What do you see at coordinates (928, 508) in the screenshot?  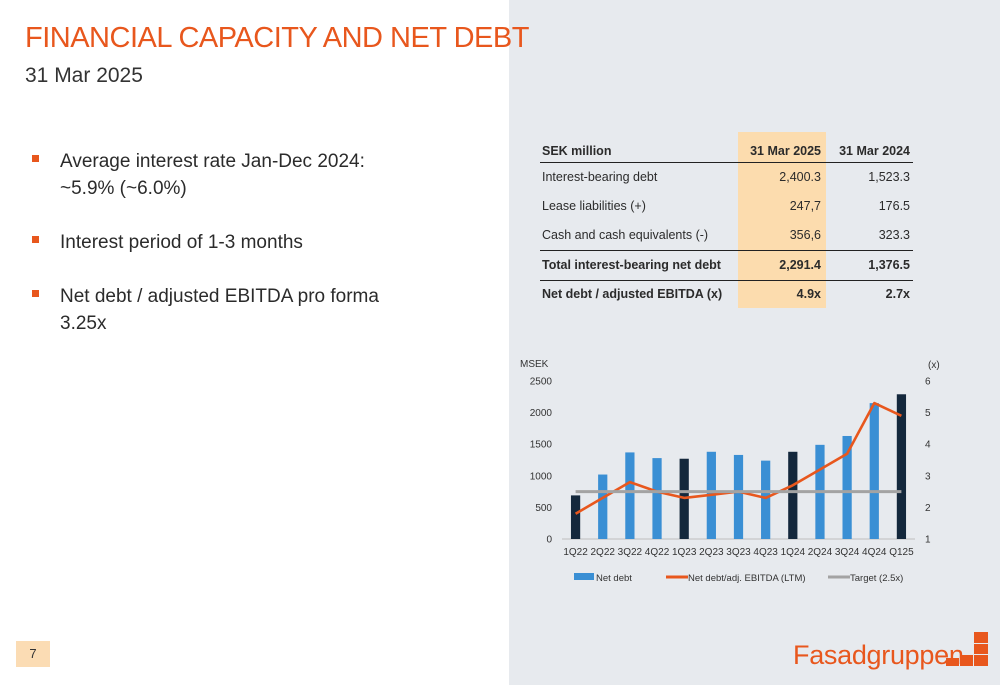 I see `y2-tick-label: 2` at bounding box center [928, 508].